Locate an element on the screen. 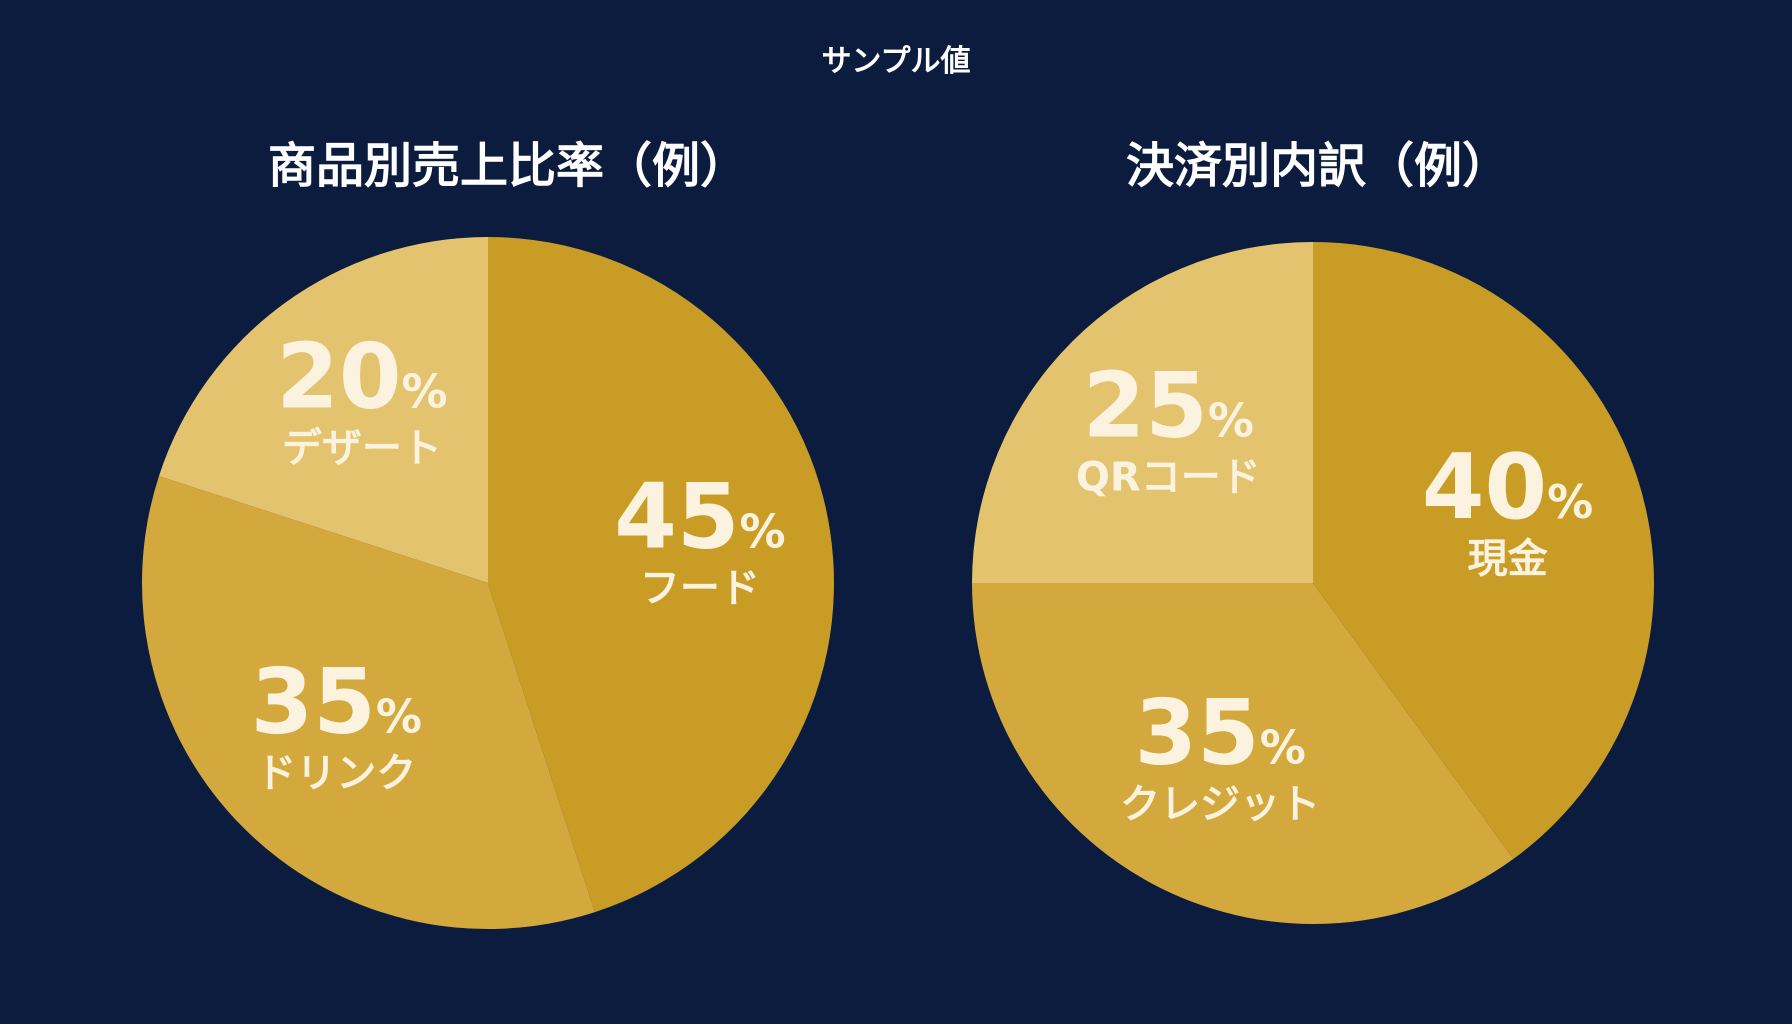 The width and height of the screenshot is (1792, 1024). slice-category-label-payment-1: クレジット is located at coordinates (1220, 804).